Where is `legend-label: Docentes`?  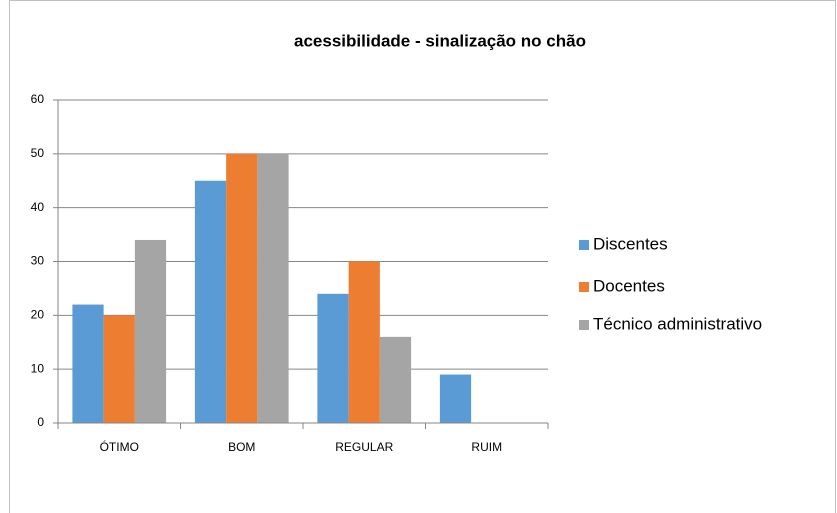
legend-label: Docentes is located at coordinates (629, 285).